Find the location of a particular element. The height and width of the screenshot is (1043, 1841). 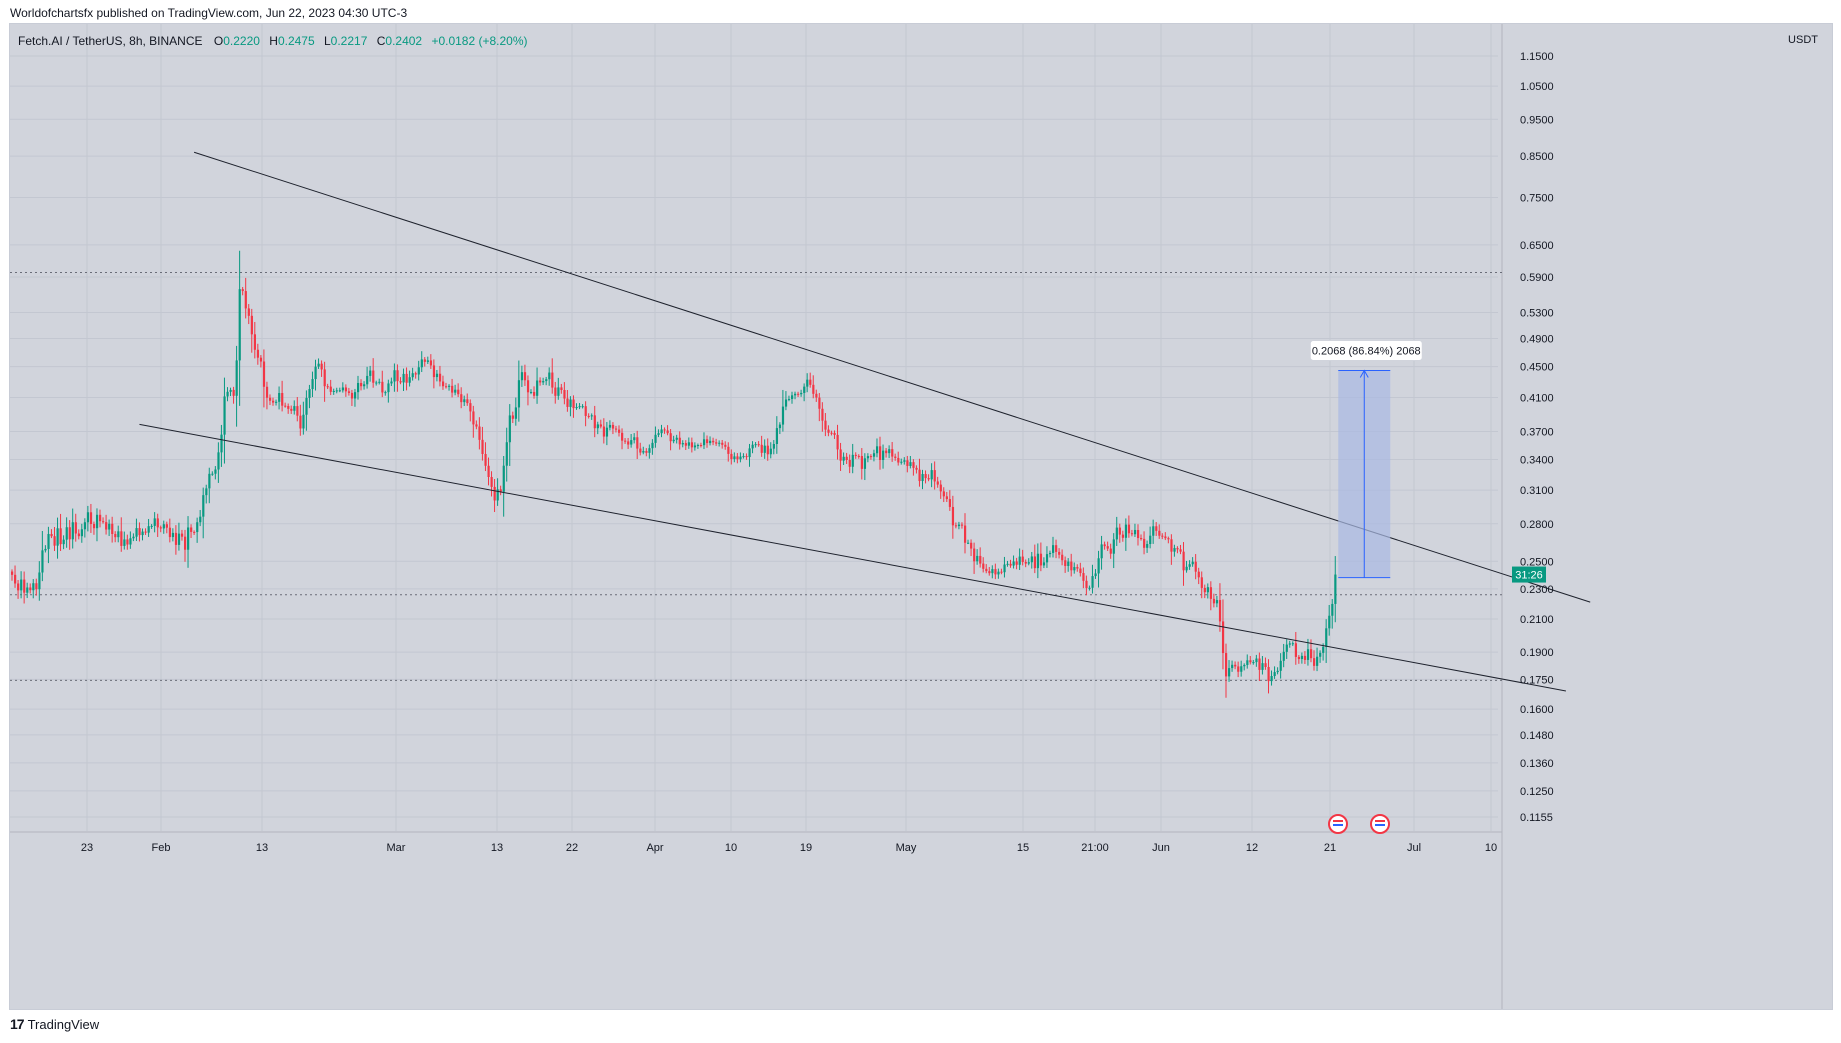

flag-stripe-icon is located at coordinates (1380, 821).